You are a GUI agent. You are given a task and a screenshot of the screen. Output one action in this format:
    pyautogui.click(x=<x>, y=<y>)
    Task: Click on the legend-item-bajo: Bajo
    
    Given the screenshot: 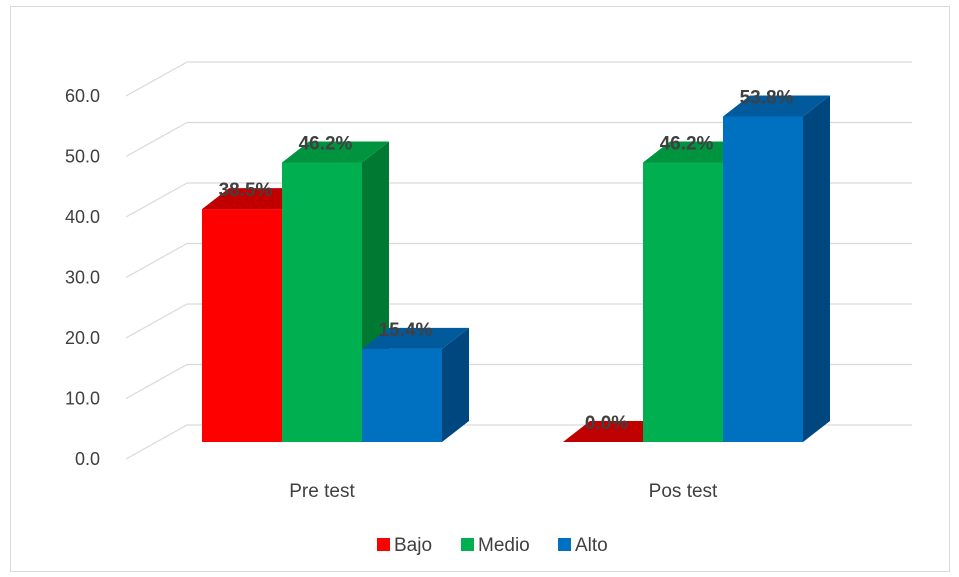 What is the action you would take?
    pyautogui.click(x=404, y=545)
    